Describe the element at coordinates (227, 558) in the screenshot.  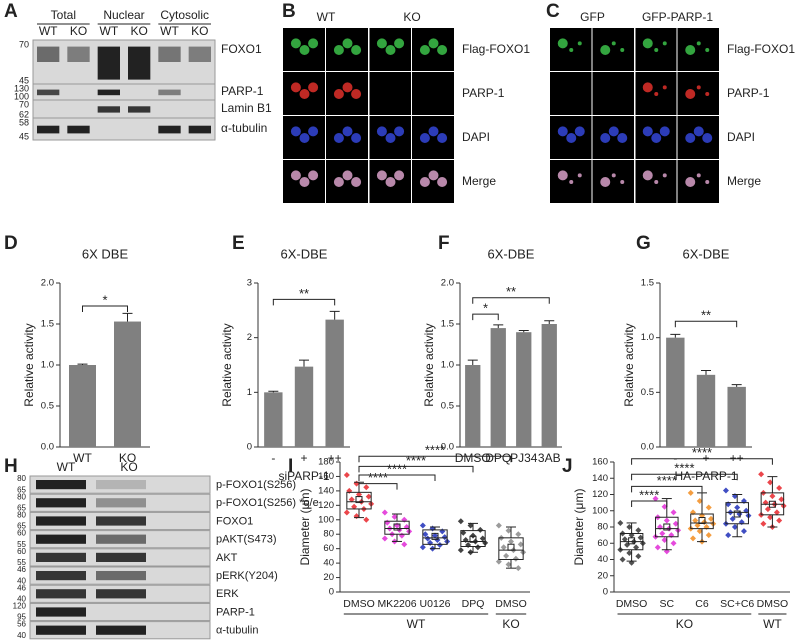
I see `row-label: AKT` at that location.